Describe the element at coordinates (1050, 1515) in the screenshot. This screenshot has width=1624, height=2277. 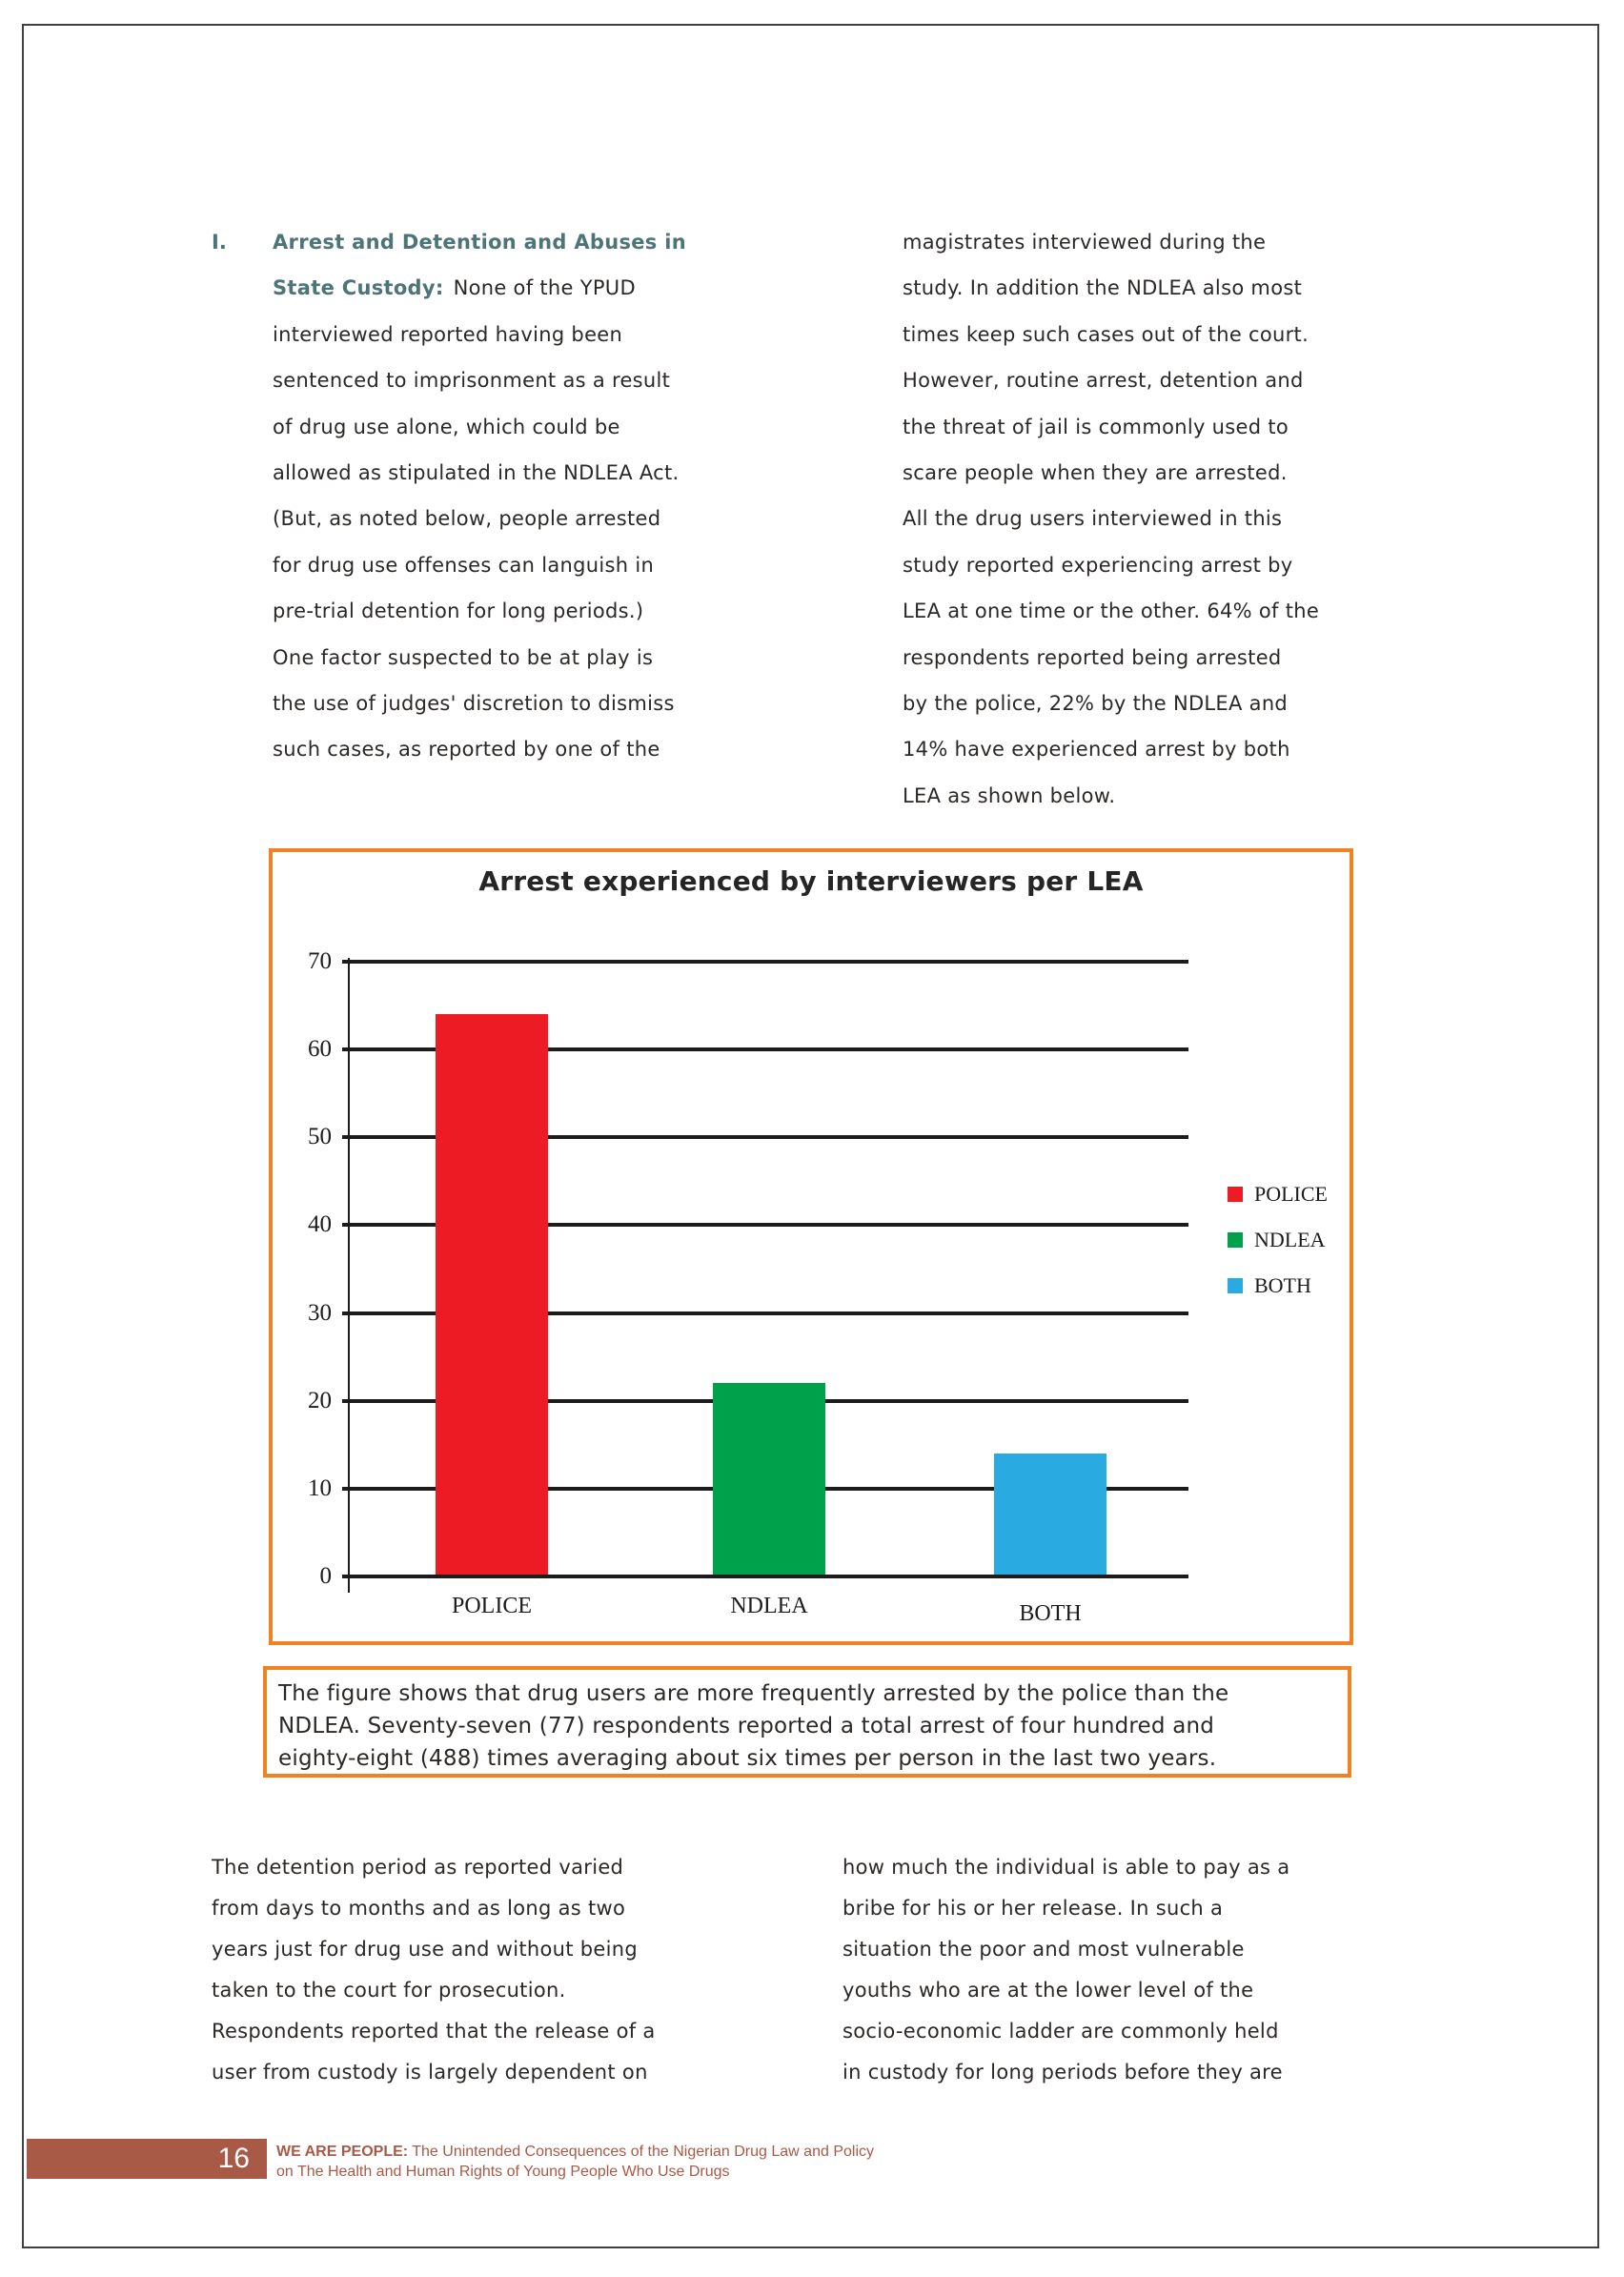
I see `bar-both` at that location.